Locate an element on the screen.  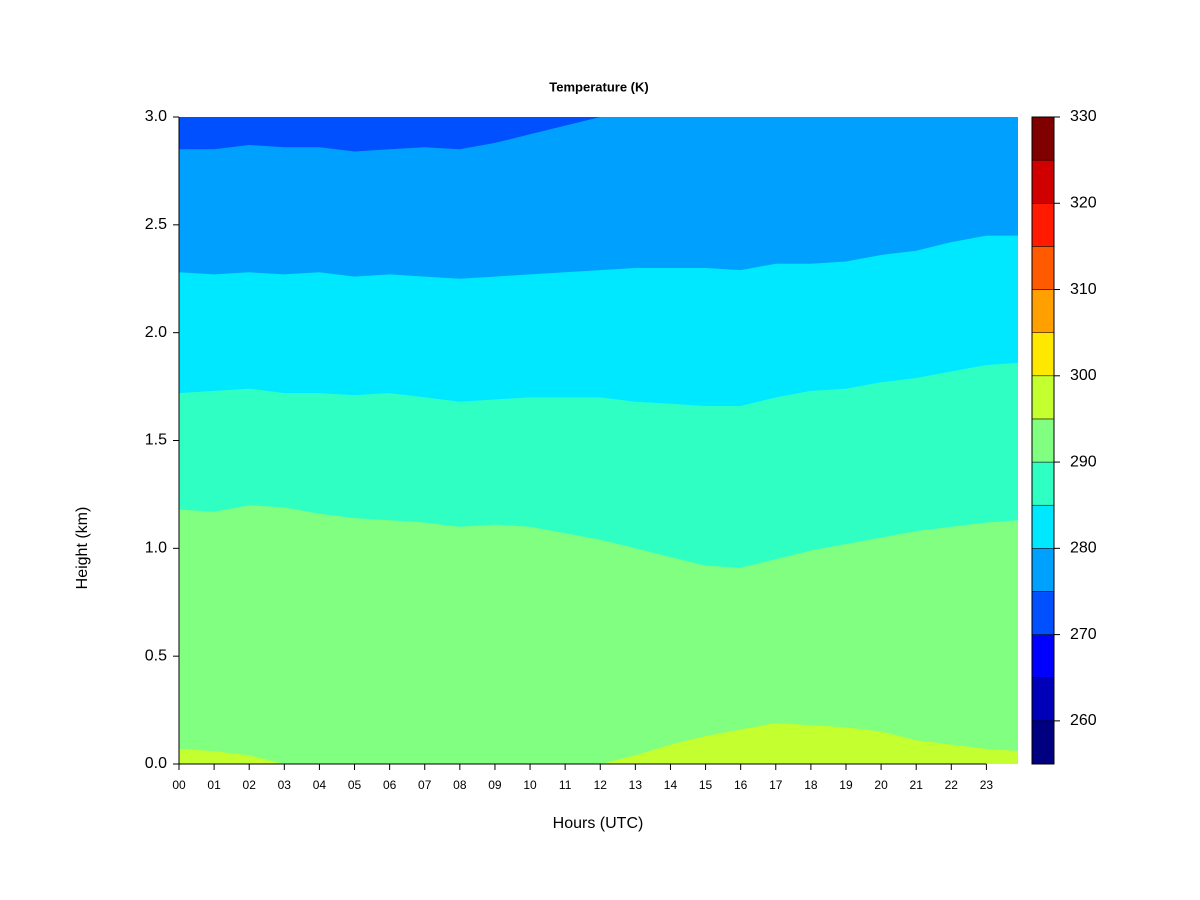
x-tick-label: 12 is located at coordinates (601, 785).